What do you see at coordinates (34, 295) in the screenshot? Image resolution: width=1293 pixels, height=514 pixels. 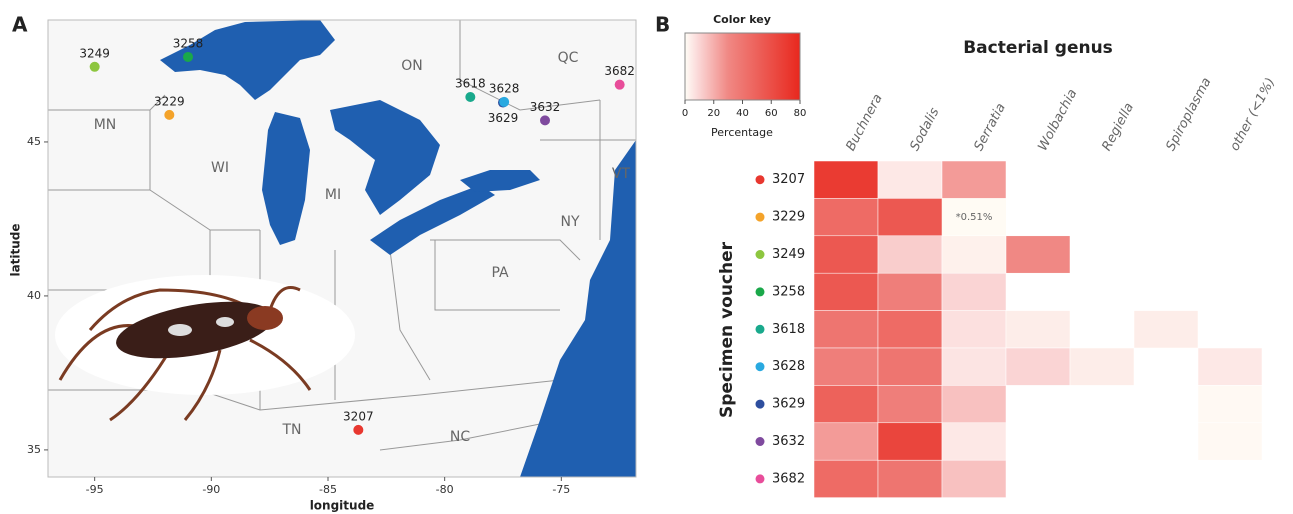 I see `y-tick-label: 40` at bounding box center [34, 295].